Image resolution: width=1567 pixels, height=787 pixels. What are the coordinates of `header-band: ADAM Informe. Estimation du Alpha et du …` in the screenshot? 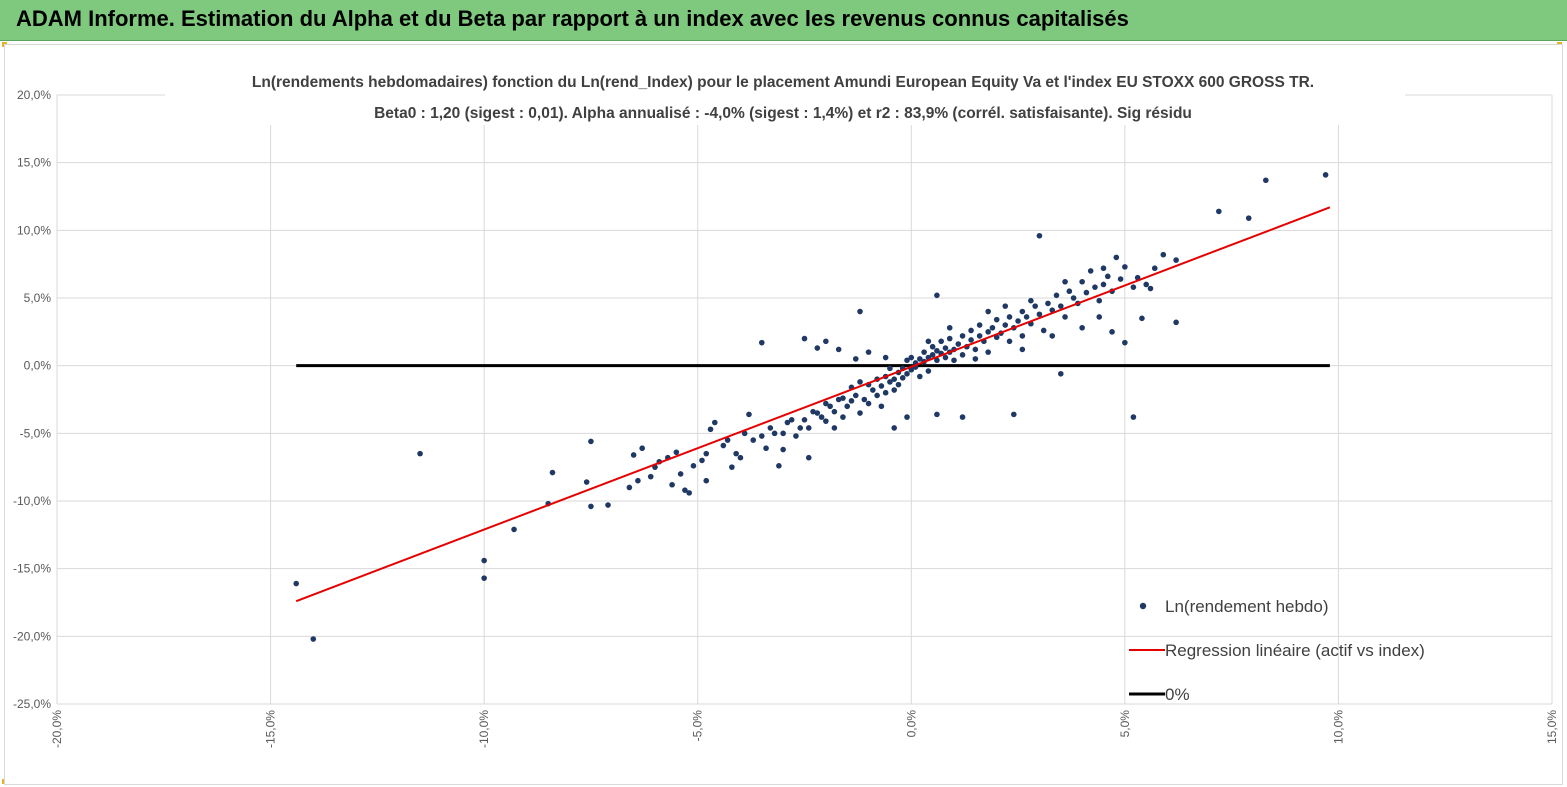 It's located at (783, 20).